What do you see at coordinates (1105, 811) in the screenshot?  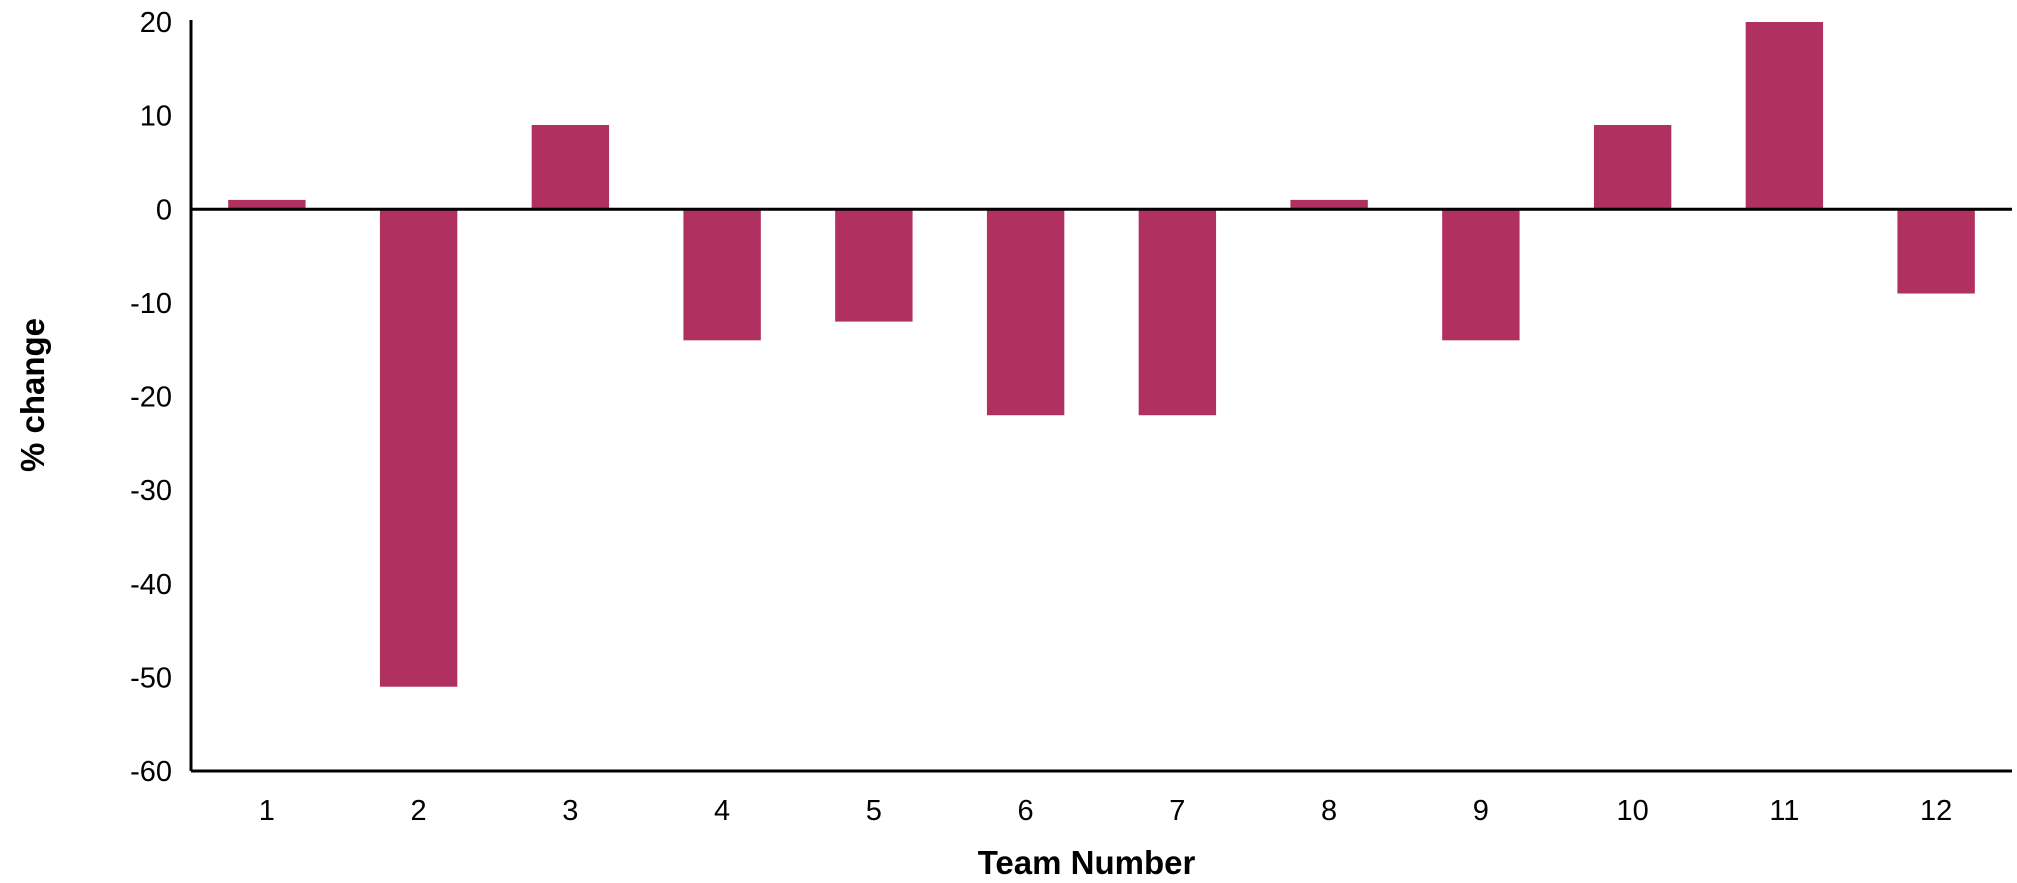 I see `x-tick-labels: 1 2 3 4 5 6 7 8 9 10 11 12` at bounding box center [1105, 811].